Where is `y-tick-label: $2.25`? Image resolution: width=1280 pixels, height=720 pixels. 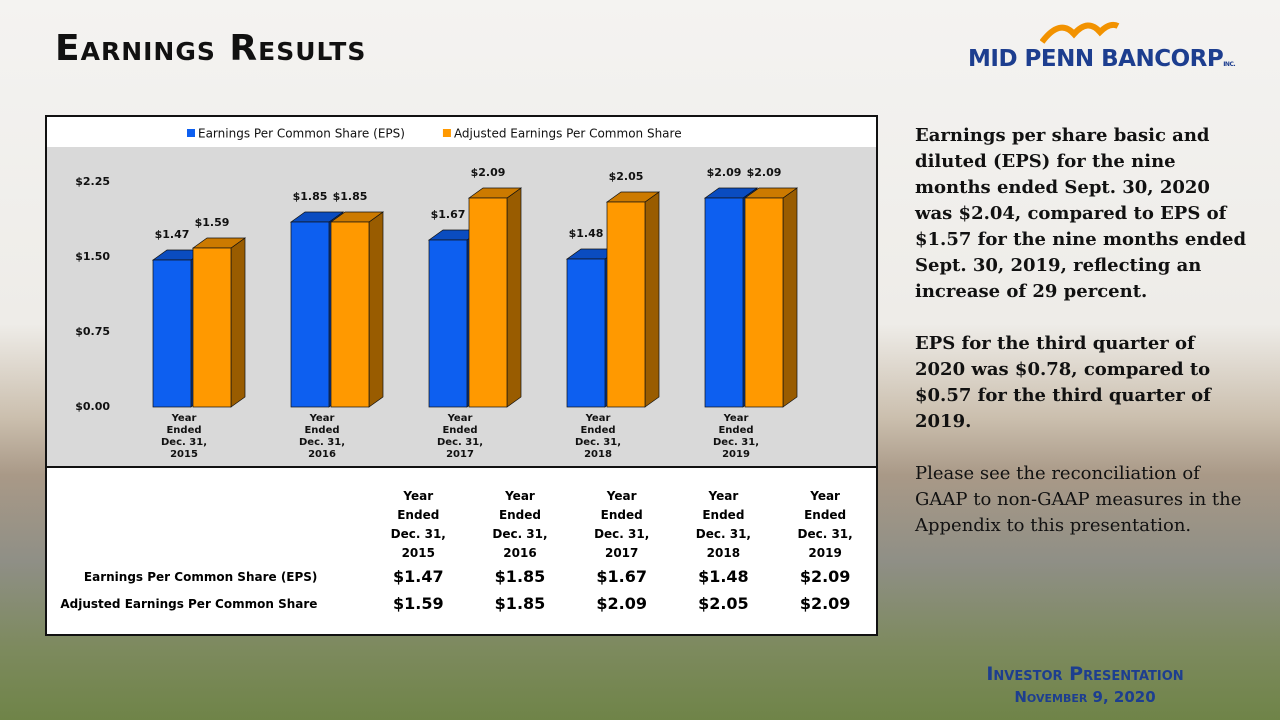
y-tick-label: $2.25 is located at coordinates (92, 181).